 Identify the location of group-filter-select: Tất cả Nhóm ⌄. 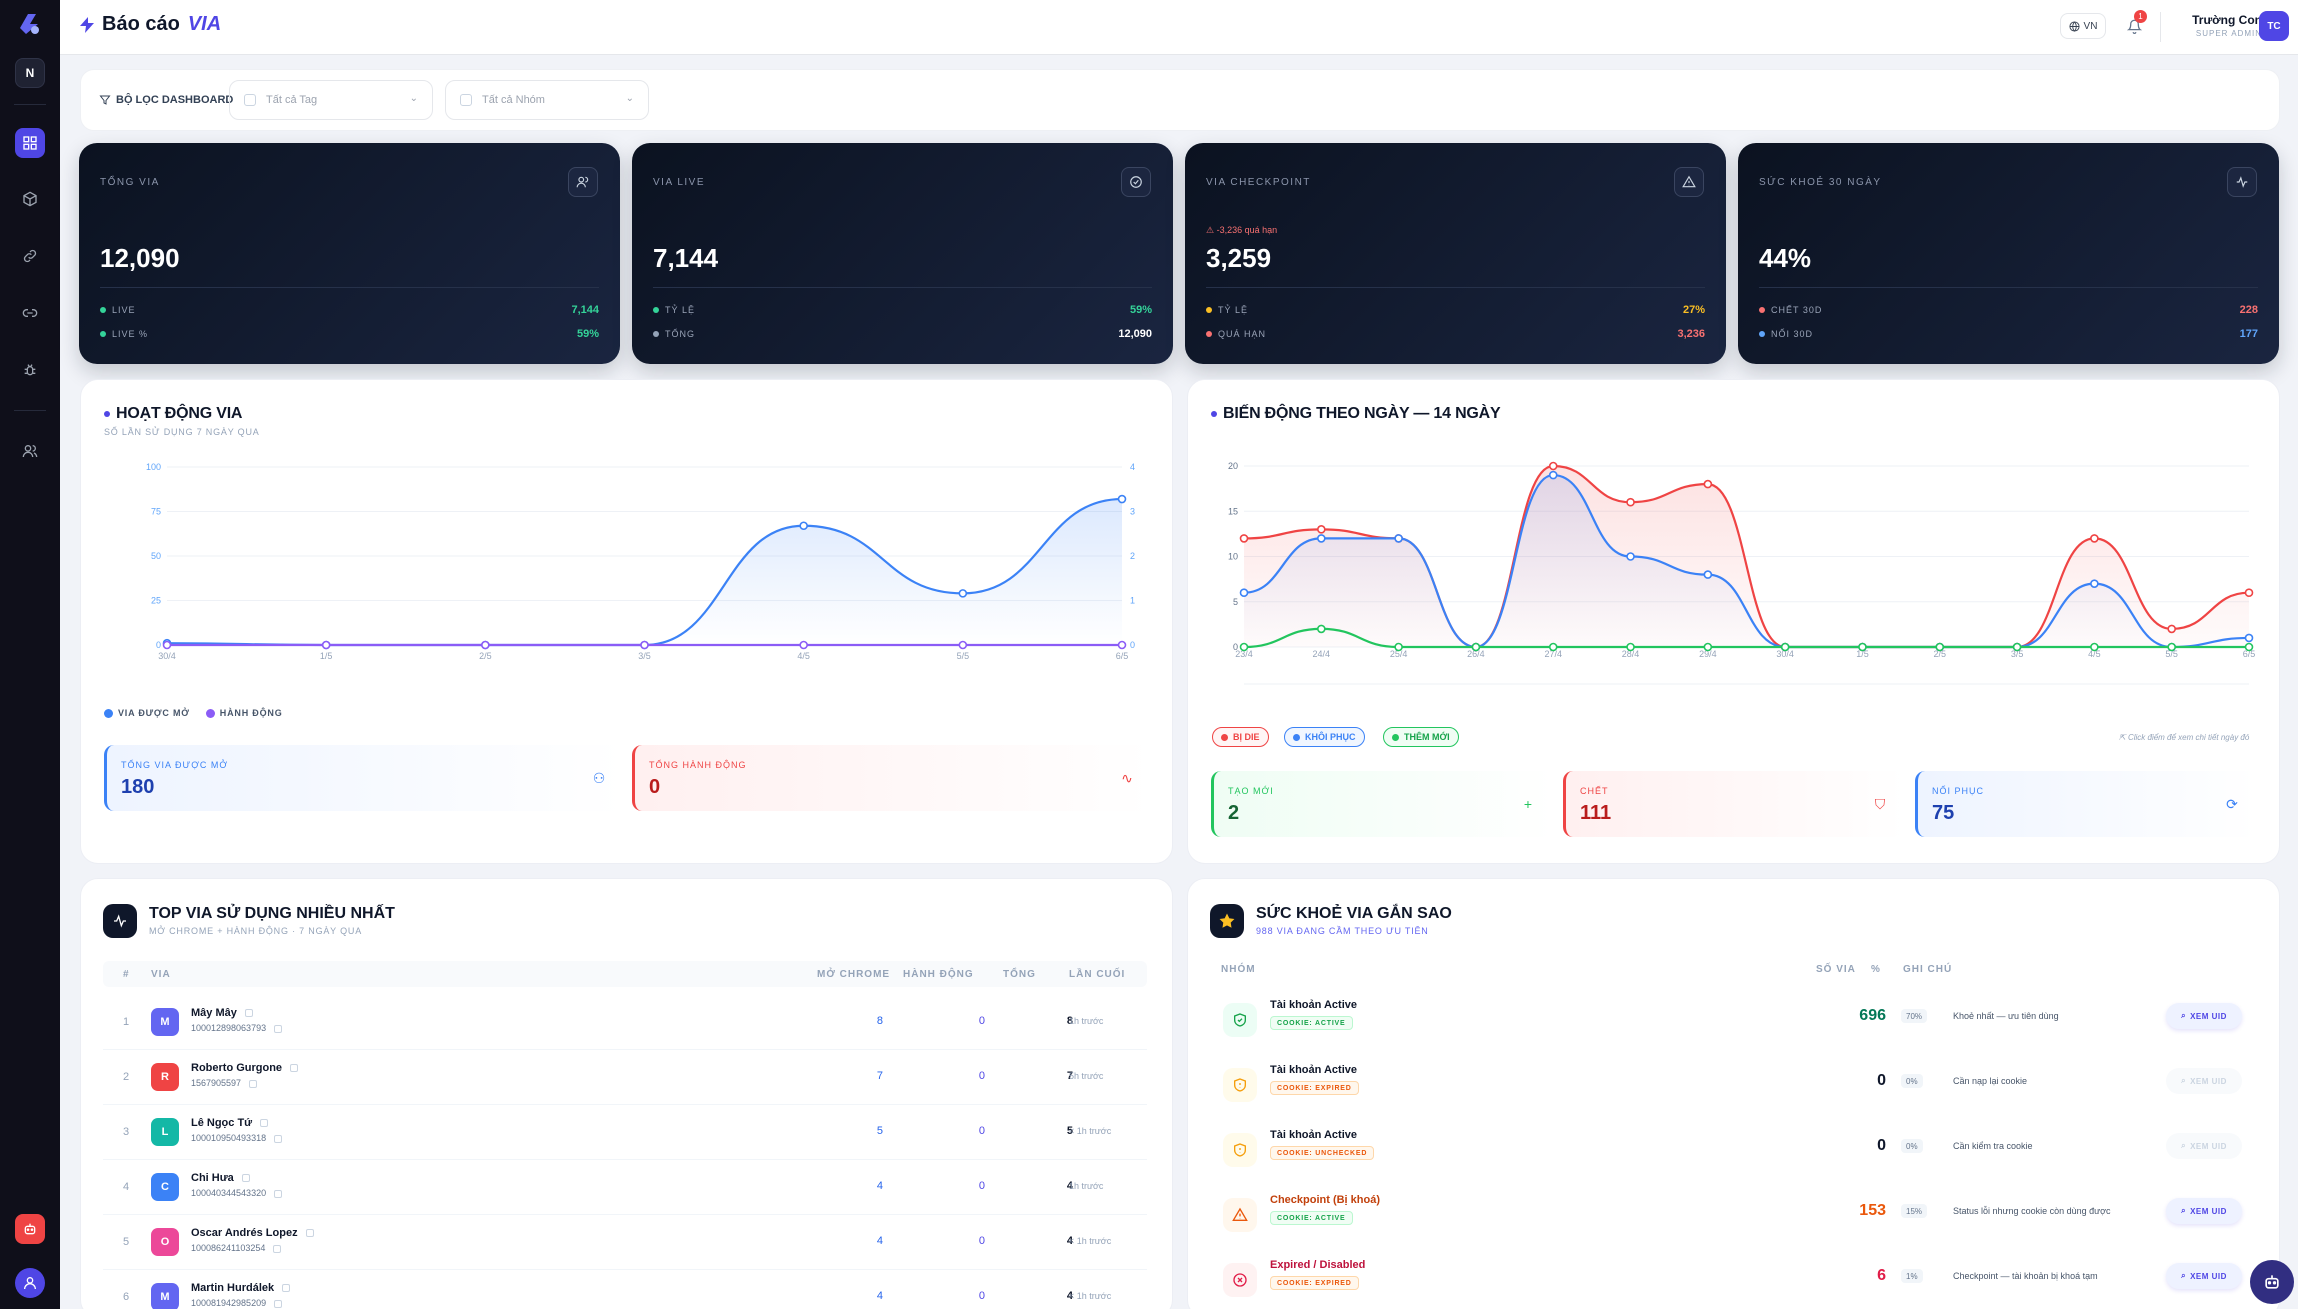
(547, 100).